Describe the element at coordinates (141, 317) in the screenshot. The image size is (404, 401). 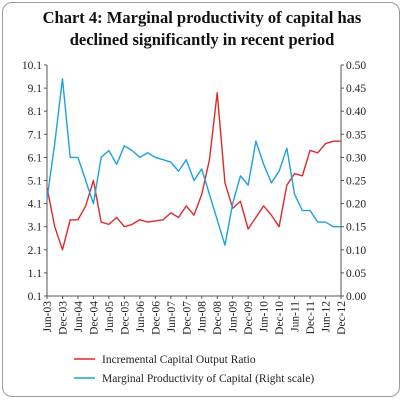
I see `x-tick-label: Jun-06` at that location.